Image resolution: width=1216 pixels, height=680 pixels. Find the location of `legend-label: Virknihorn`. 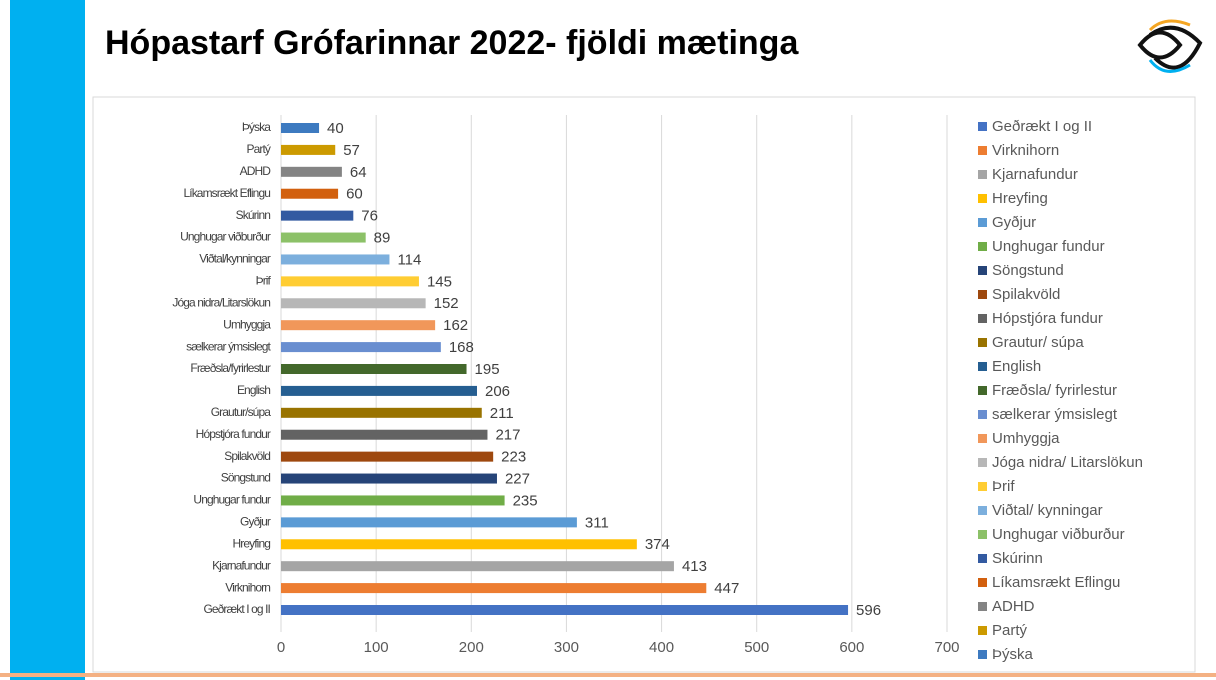

legend-label: Virknihorn is located at coordinates (1025, 150).